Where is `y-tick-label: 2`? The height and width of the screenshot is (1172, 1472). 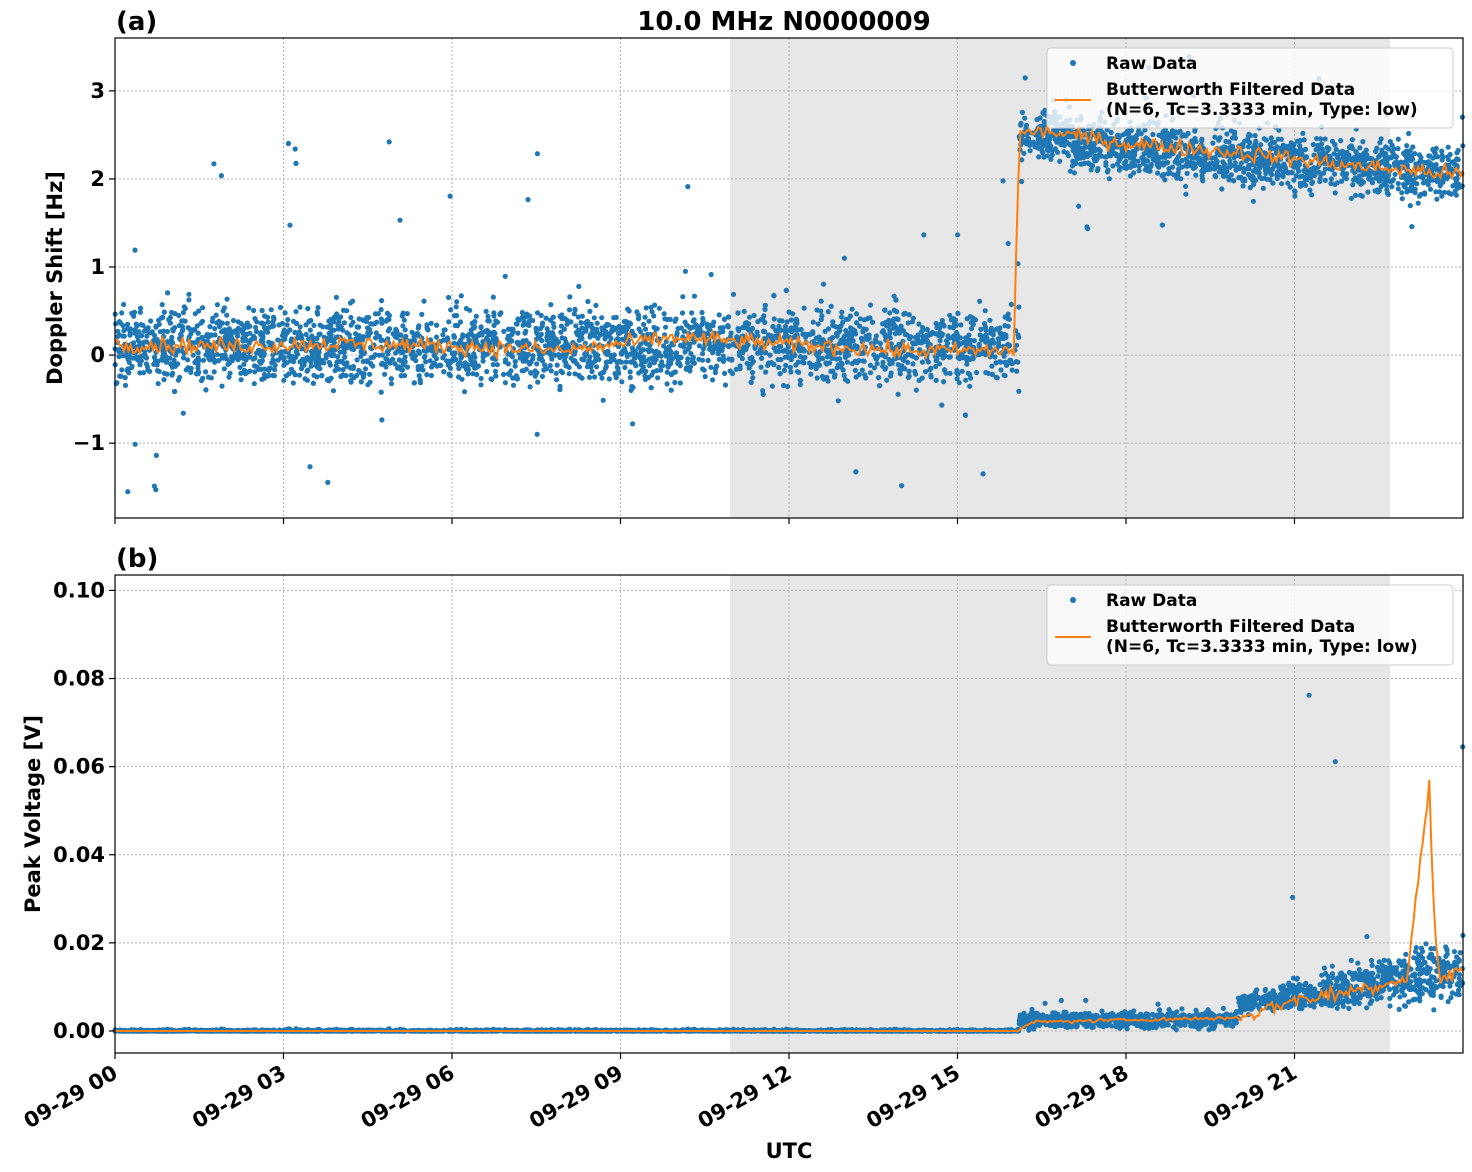 y-tick-label: 2 is located at coordinates (97, 179).